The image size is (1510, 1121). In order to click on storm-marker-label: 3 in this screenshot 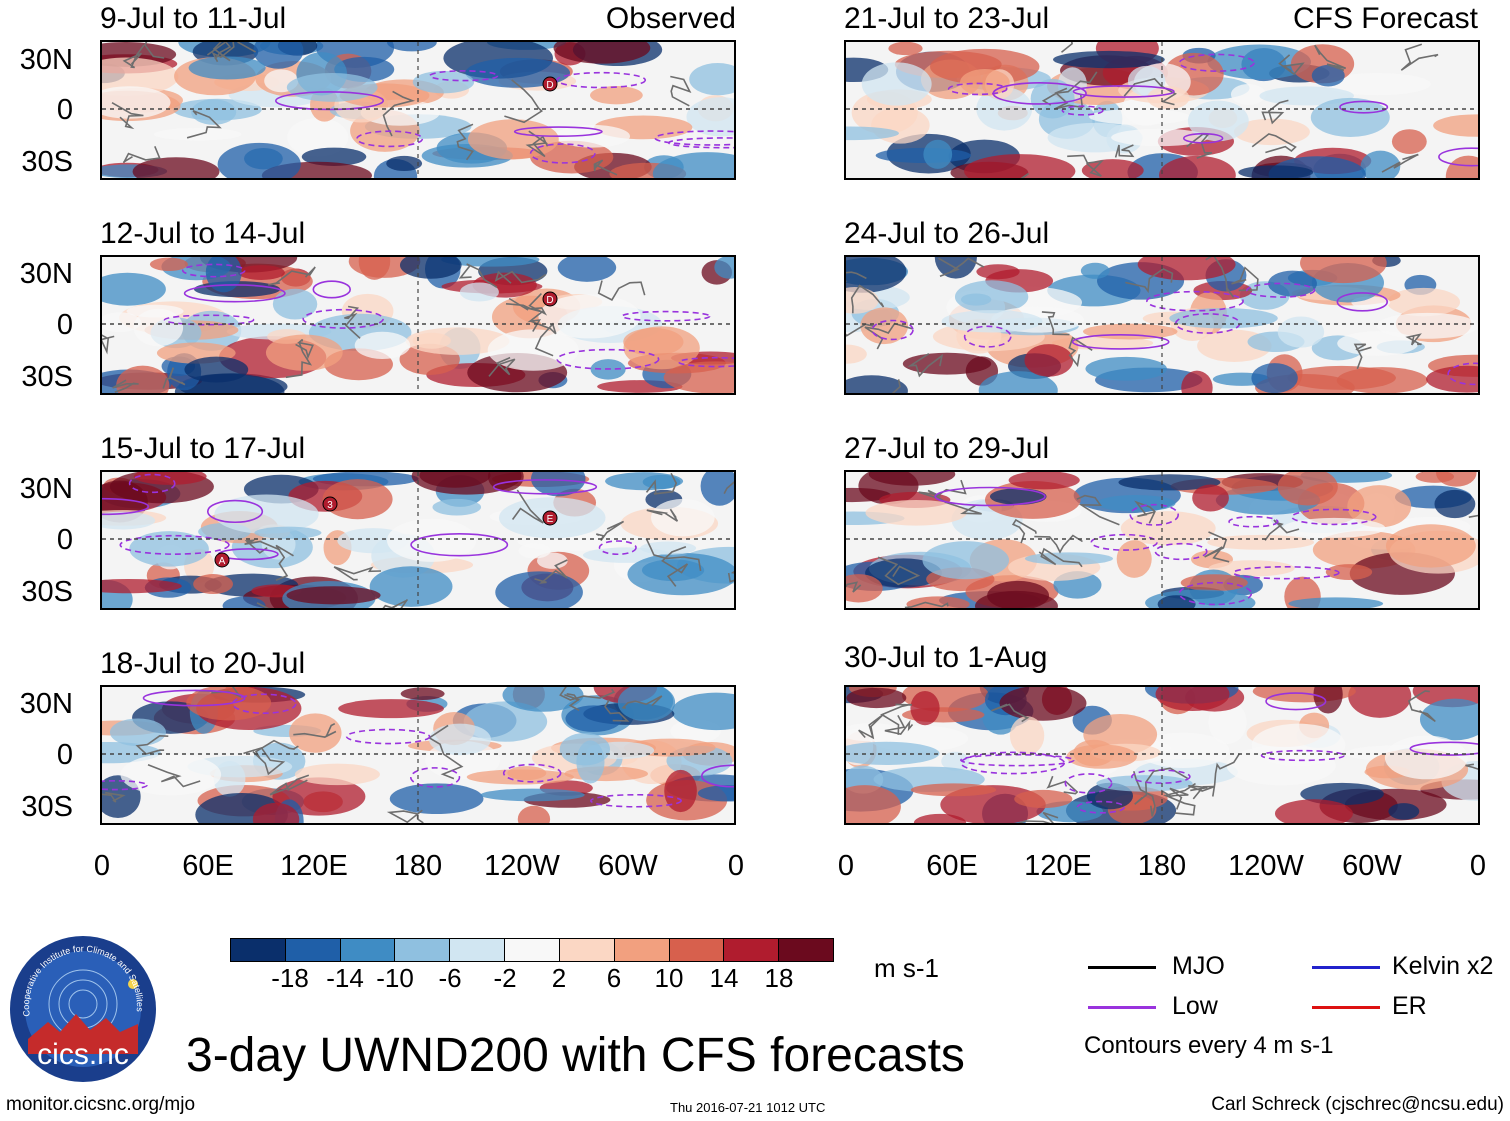, I will do `click(330, 505)`.